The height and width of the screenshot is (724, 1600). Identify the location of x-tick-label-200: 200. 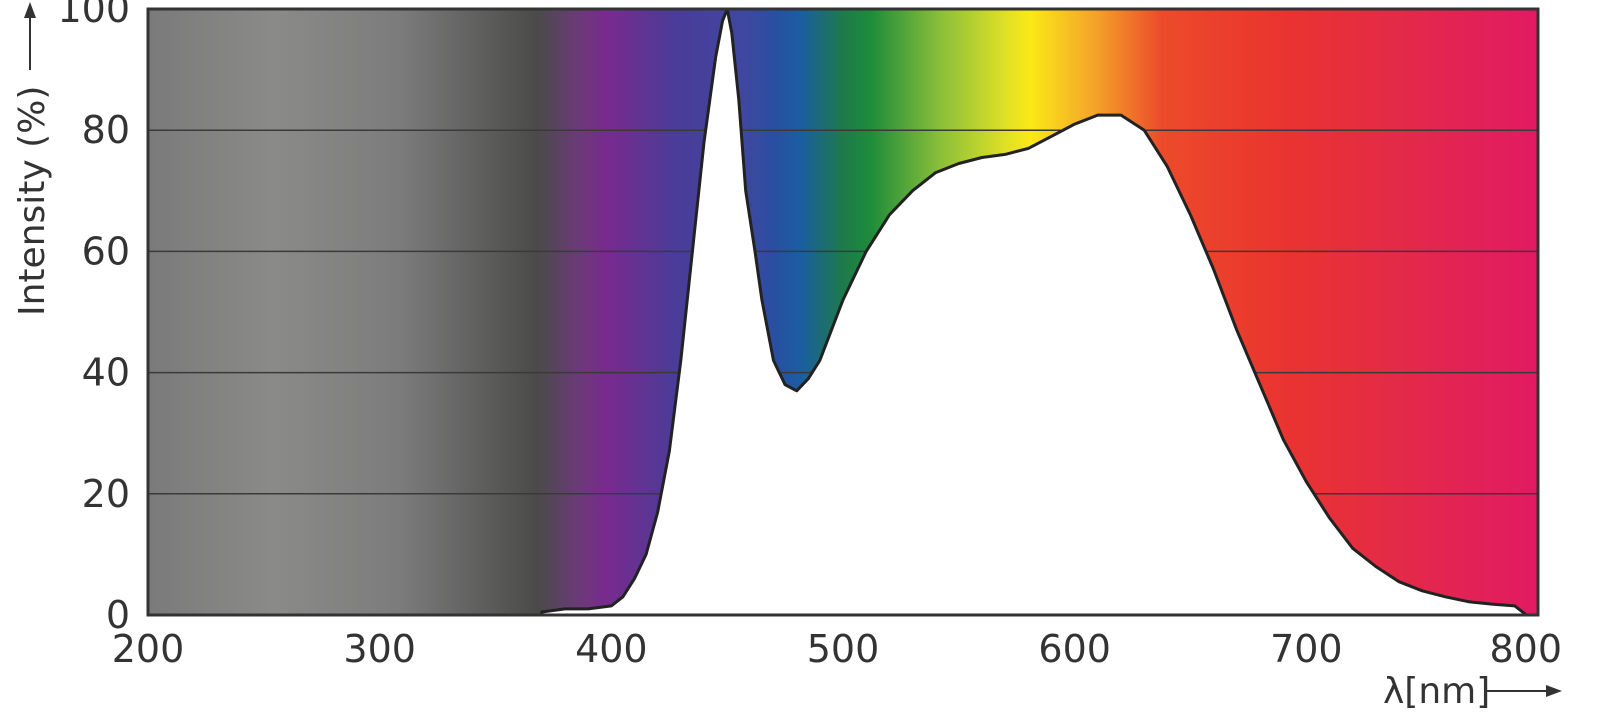
(148, 649).